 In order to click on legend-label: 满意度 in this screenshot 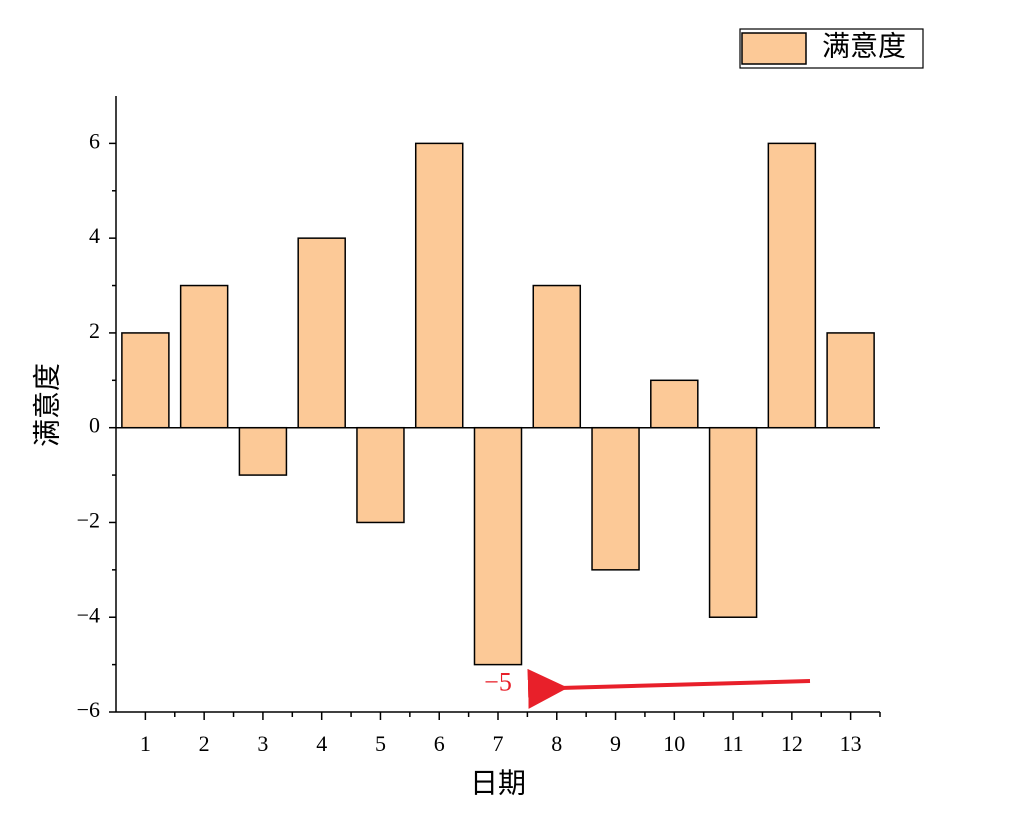, I will do `click(864, 46)`.